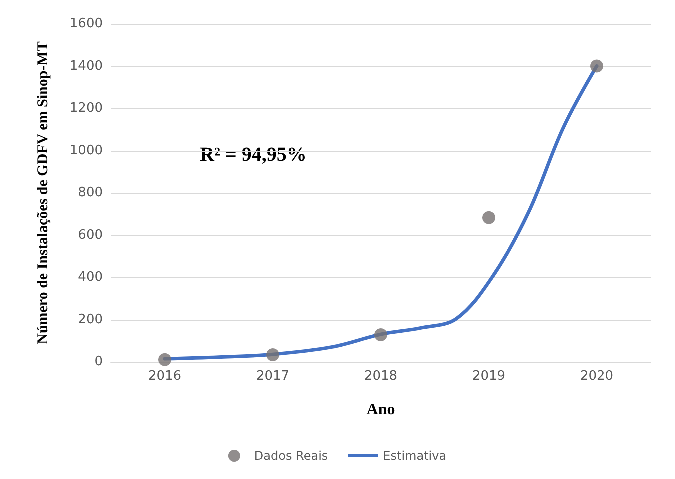  What do you see at coordinates (86, 150) in the screenshot?
I see `y-tick-label: 1000` at bounding box center [86, 150].